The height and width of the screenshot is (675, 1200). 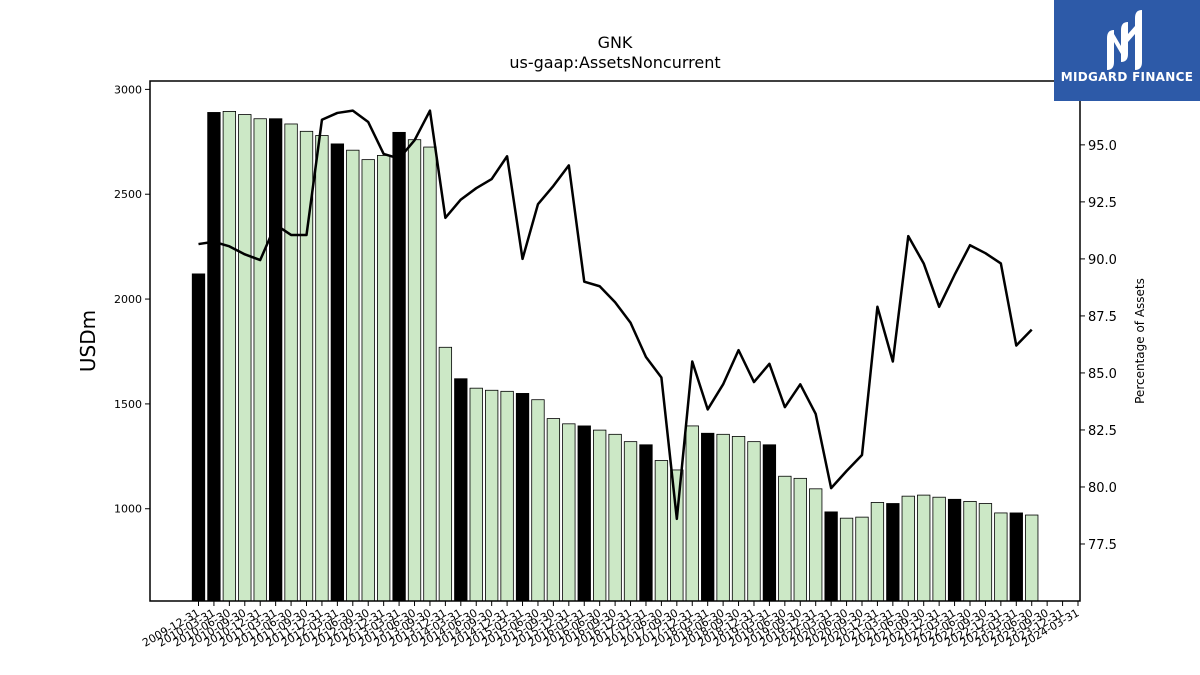 I want to click on y-tick-label: 2500, so click(x=128, y=194).